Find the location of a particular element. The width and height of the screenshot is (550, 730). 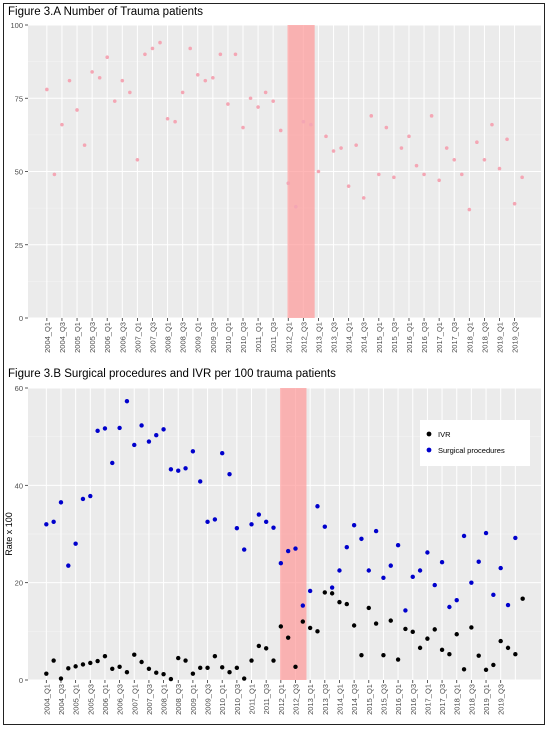

x-tick-label: 2019_Q3 is located at coordinates (501, 699).